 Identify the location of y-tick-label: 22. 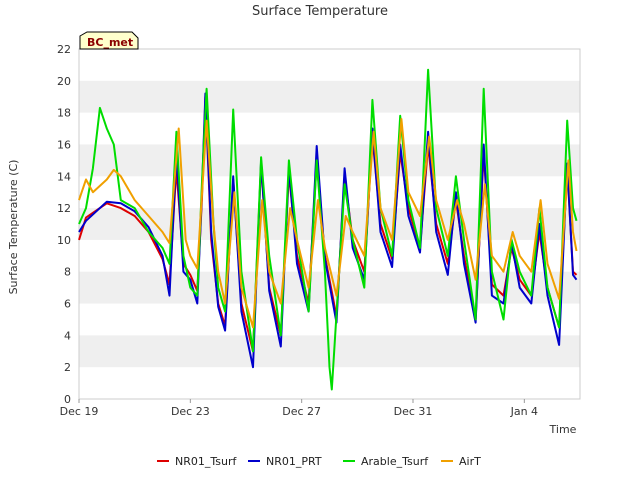
(64, 49).